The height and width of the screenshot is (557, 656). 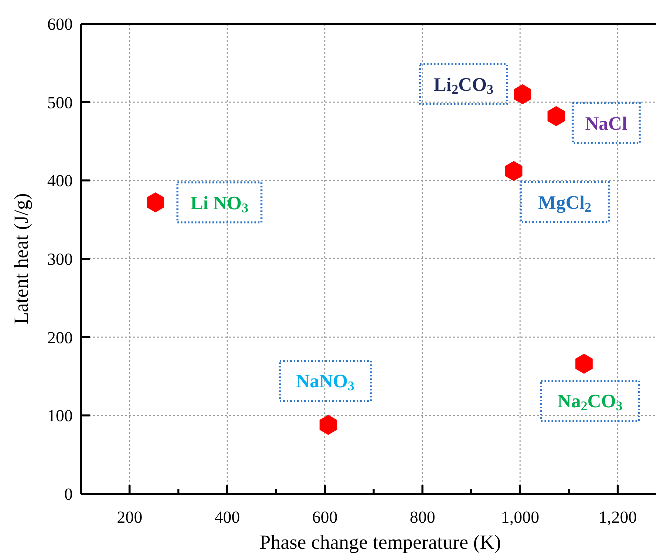 I want to click on annotation: NaCl, so click(x=606, y=125).